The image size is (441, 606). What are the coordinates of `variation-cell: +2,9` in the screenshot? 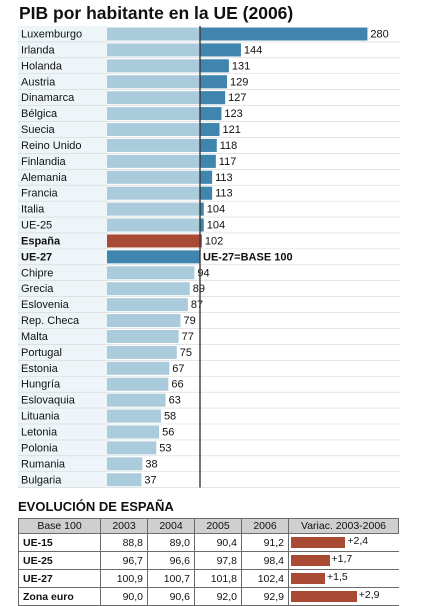 It's located at (343, 596).